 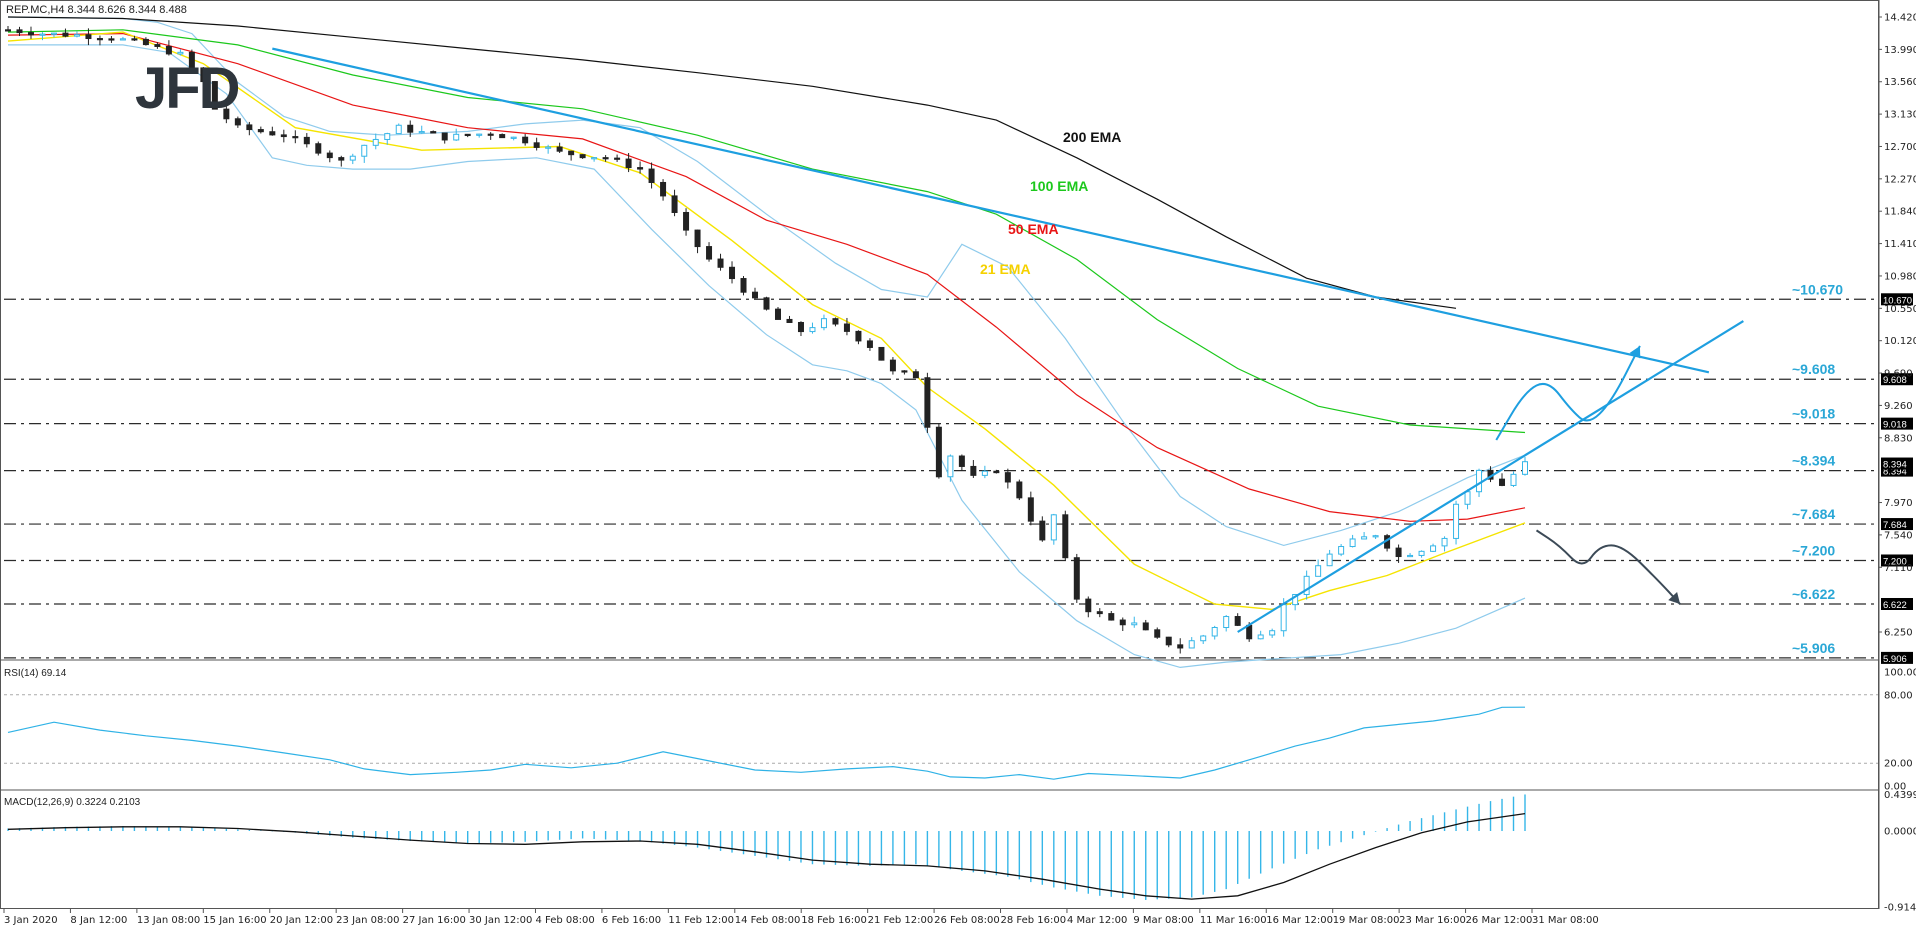 What do you see at coordinates (1897, 300) in the screenshot?
I see `level-price-box-text: 10.670` at bounding box center [1897, 300].